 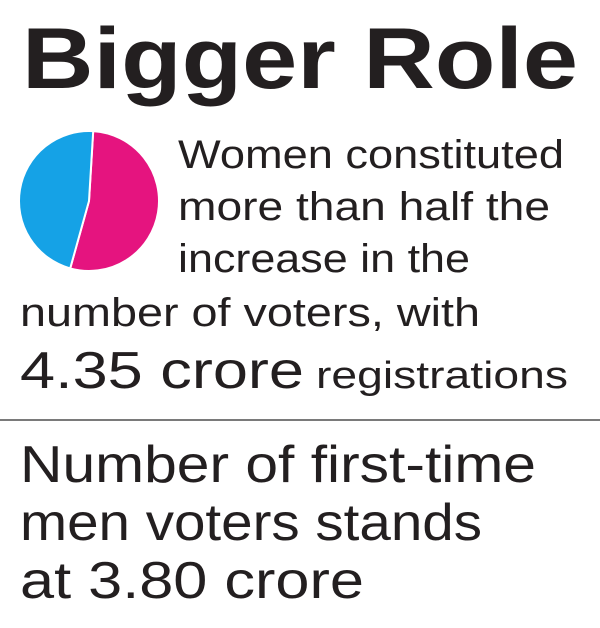 I want to click on caption-line: increase in the, so click(x=324, y=259).